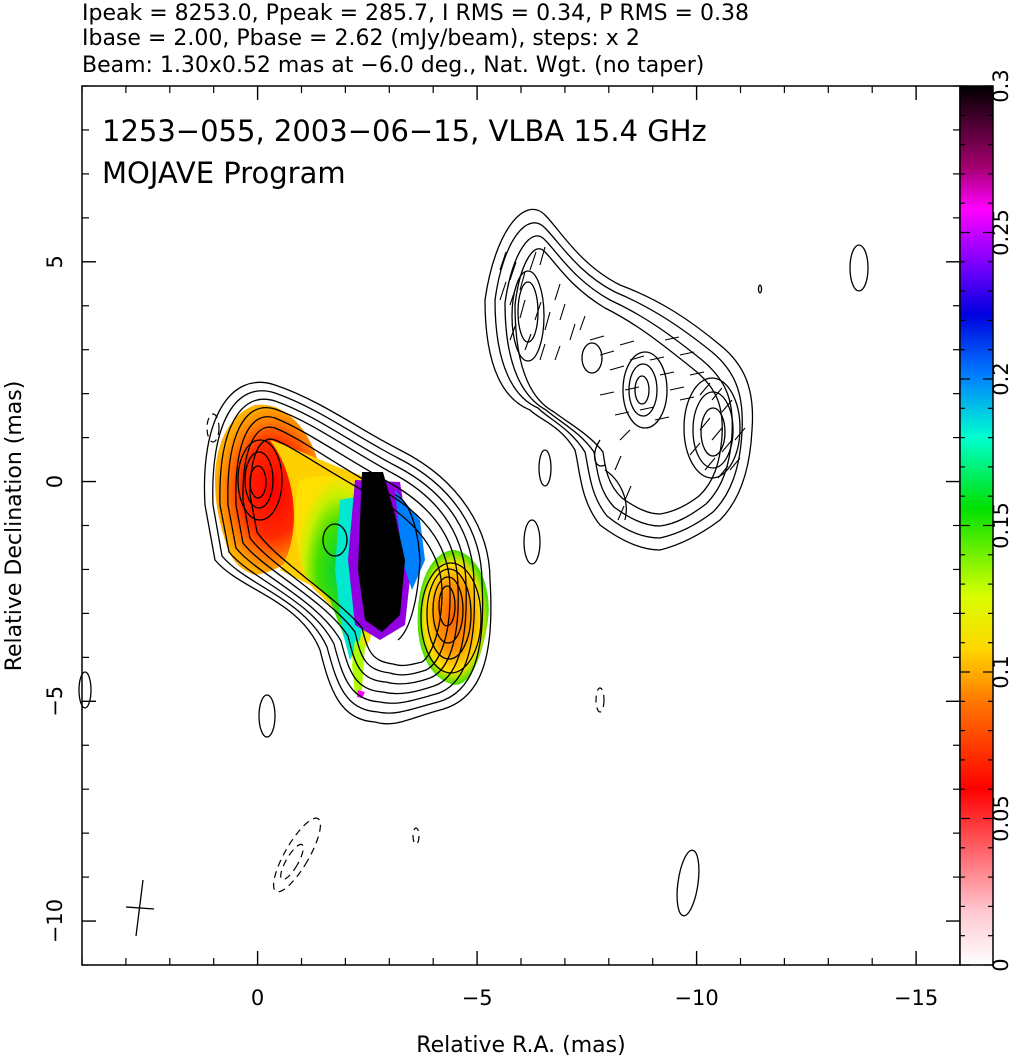  What do you see at coordinates (224, 173) in the screenshot?
I see `chart-subtitle: MOJAVE Program` at bounding box center [224, 173].